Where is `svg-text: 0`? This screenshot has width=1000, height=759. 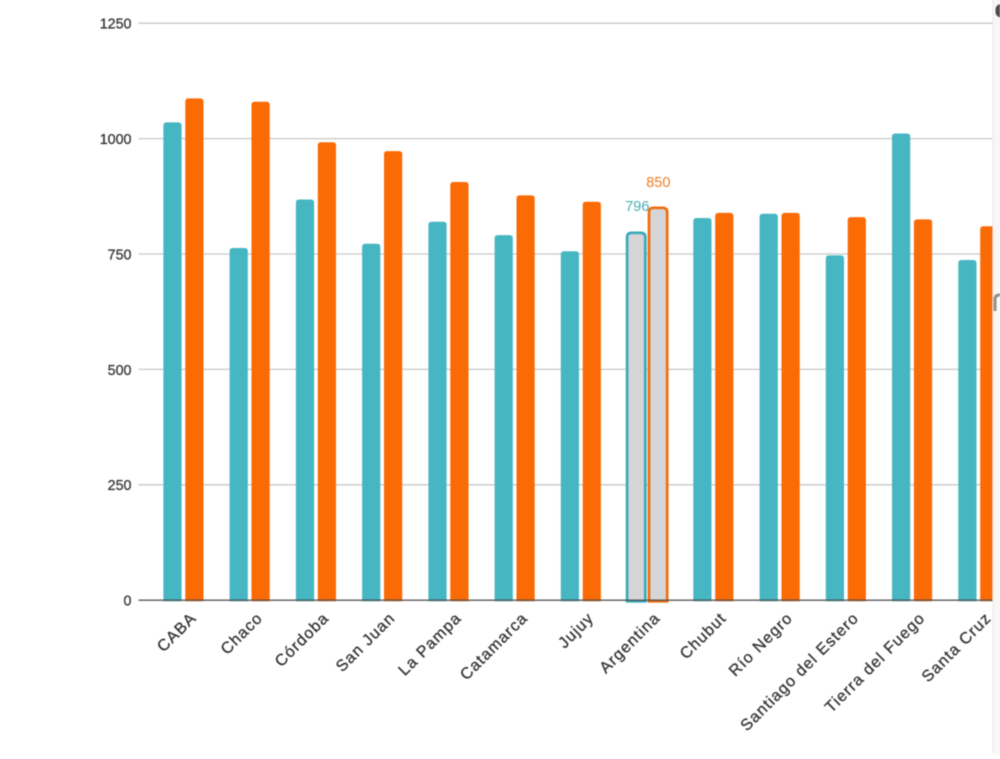
svg-text: 0 is located at coordinates (128, 602).